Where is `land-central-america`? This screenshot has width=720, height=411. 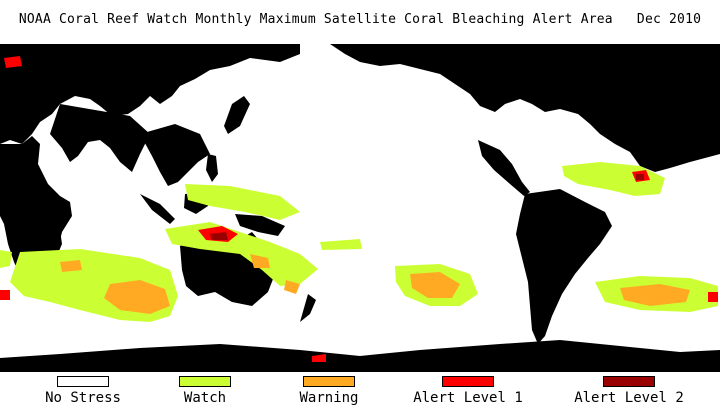
land-central-america is located at coordinates (504, 168).